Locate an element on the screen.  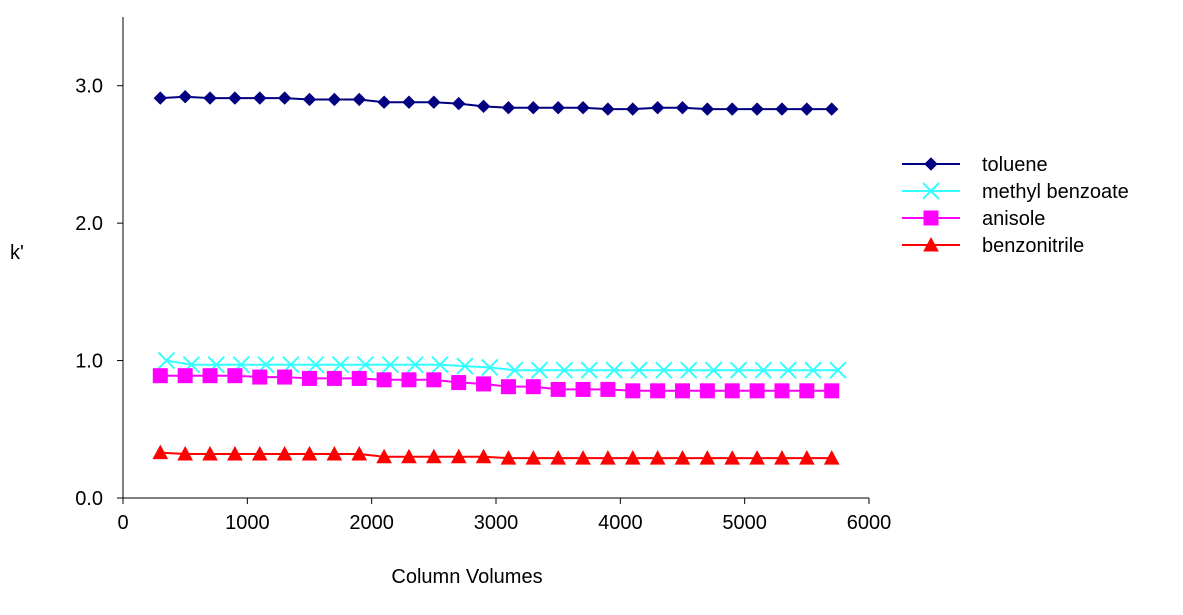
y-tick-label: 1.0 is located at coordinates (89, 362).